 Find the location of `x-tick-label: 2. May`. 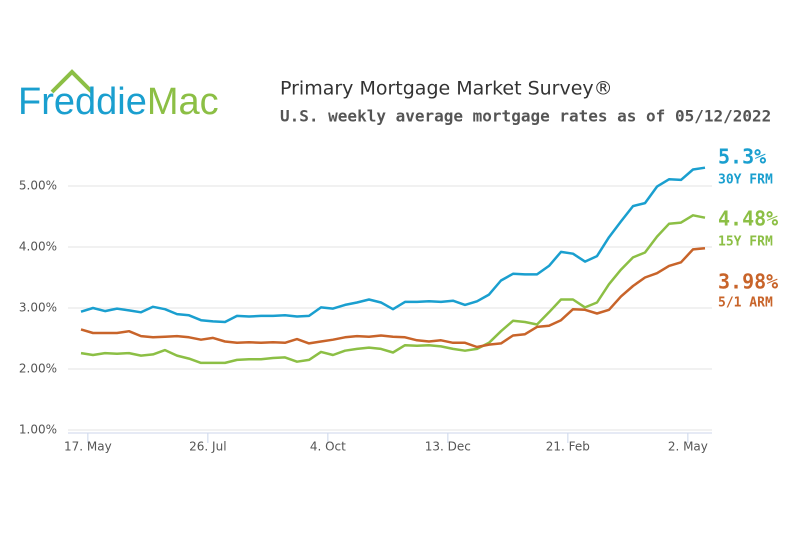

x-tick-label: 2. May is located at coordinates (688, 447).